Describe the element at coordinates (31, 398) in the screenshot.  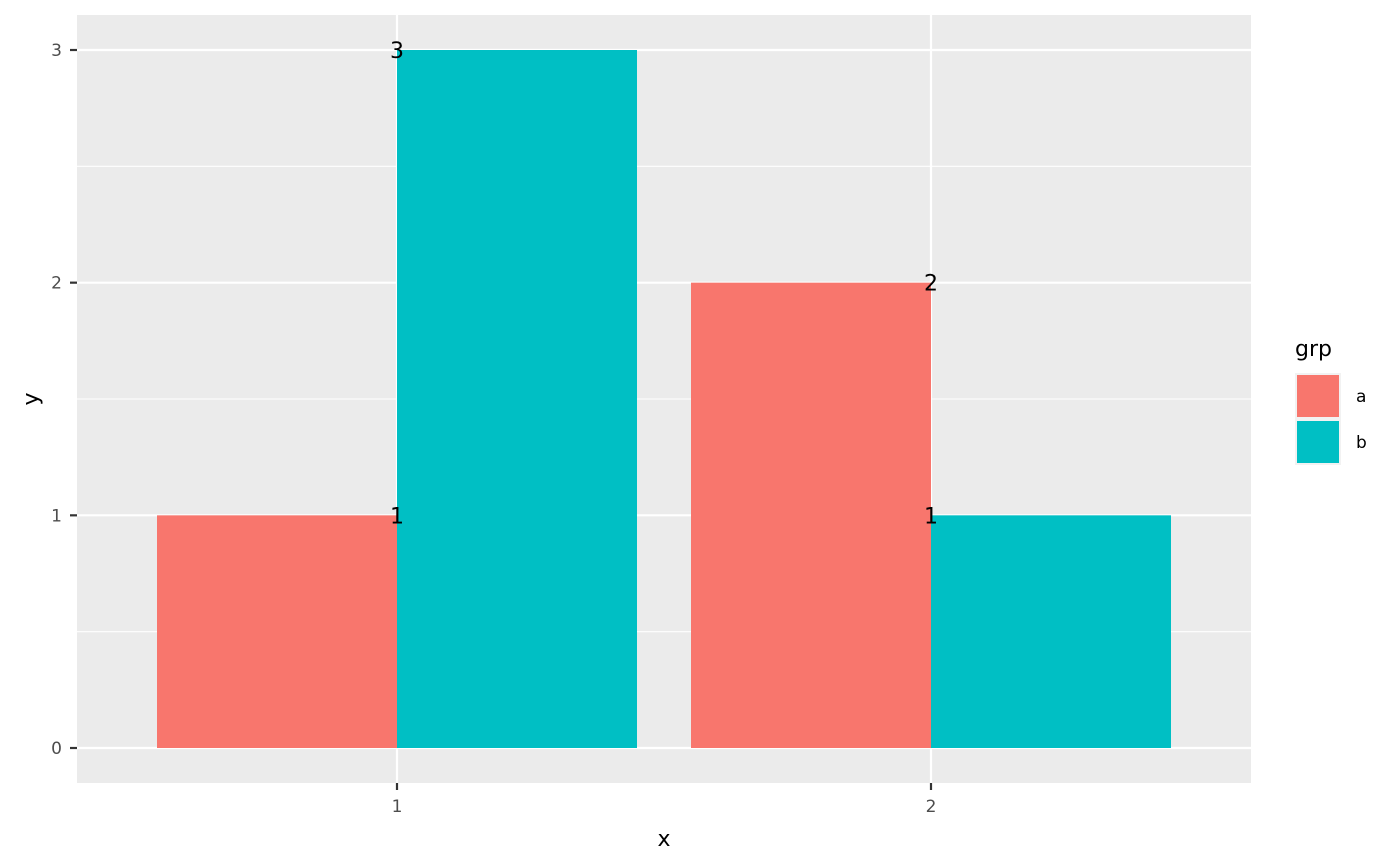
I see `y-axis-title: y` at that location.